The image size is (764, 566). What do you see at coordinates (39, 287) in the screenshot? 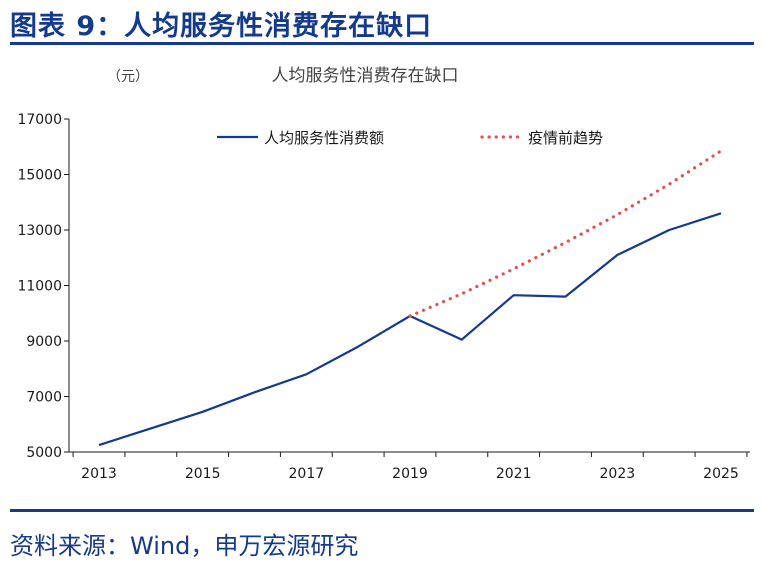
I see `y-tick-label: 11000` at bounding box center [39, 287].